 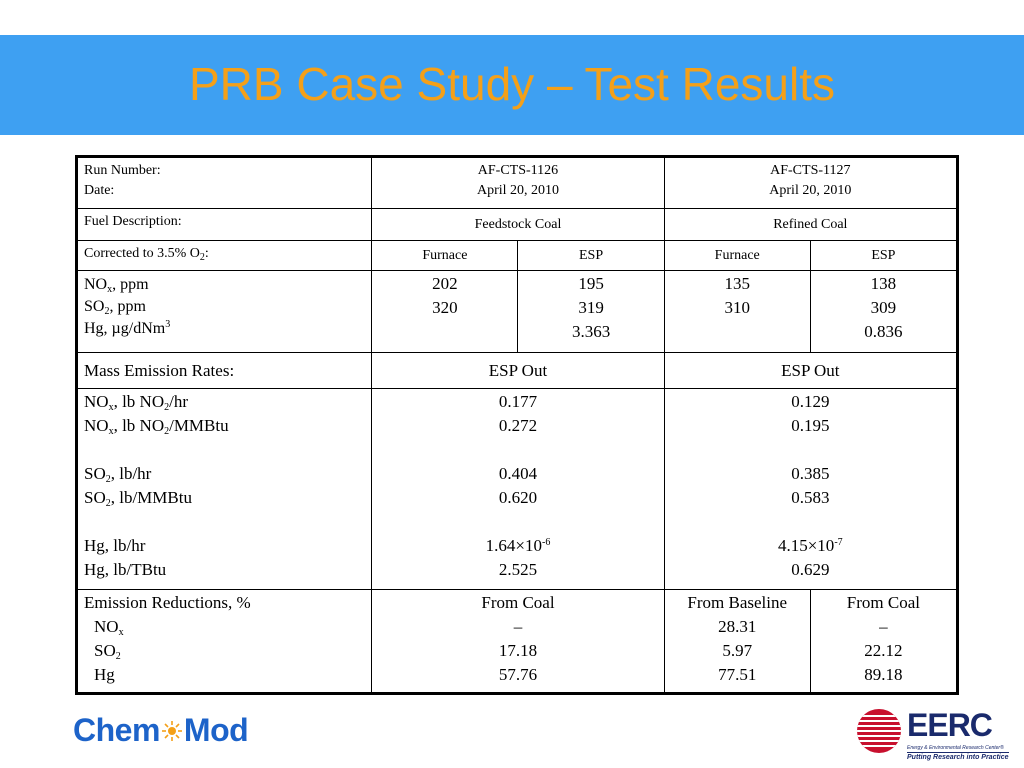 What do you see at coordinates (224, 311) in the screenshot?
I see `concentration-labels: NOx, ppm SO2, ppm Hg, µg/dNm3` at bounding box center [224, 311].